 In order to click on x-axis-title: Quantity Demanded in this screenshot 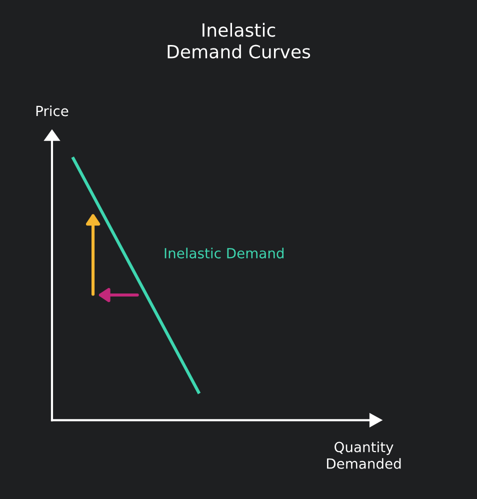, I will do `click(364, 455)`.